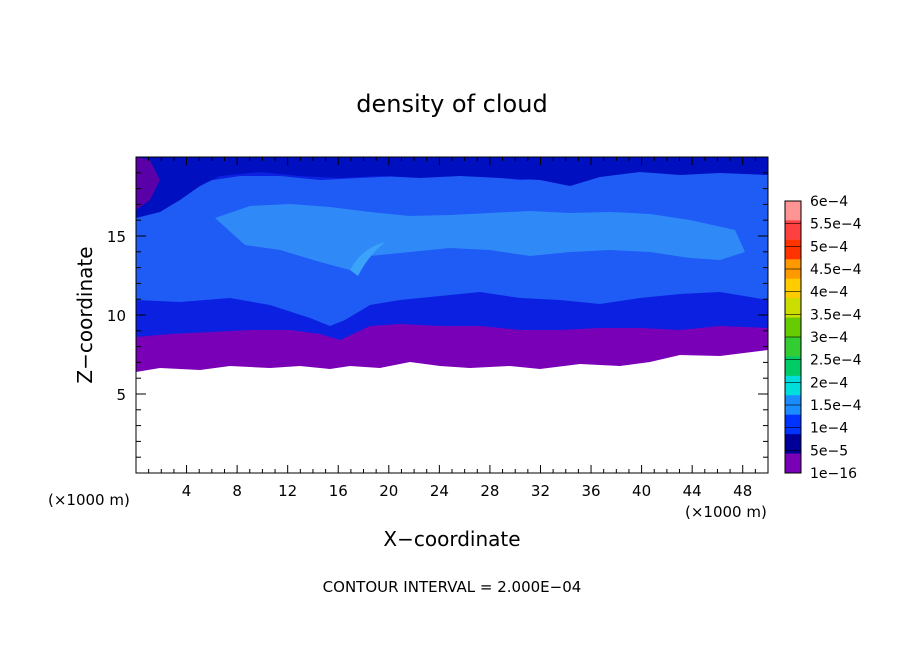 The height and width of the screenshot is (654, 904). Describe the element at coordinates (116, 237) in the screenshot. I see `y-tick-label: 15` at that location.